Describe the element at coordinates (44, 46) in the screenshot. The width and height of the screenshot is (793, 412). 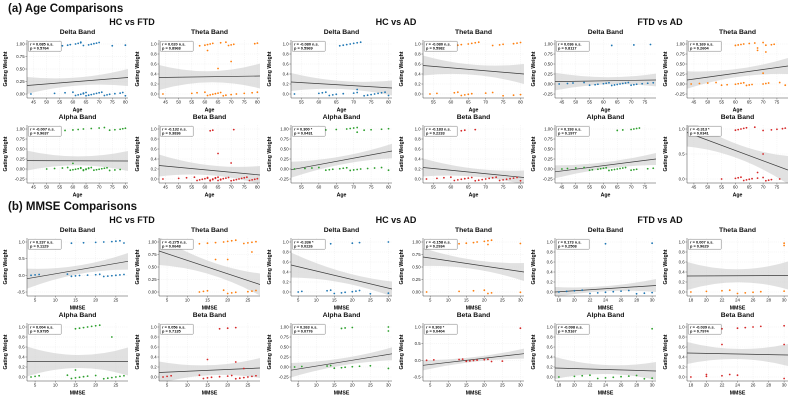
I see `stats-annotation: r = 0.085 n.s.p = 0.5764` at that location.